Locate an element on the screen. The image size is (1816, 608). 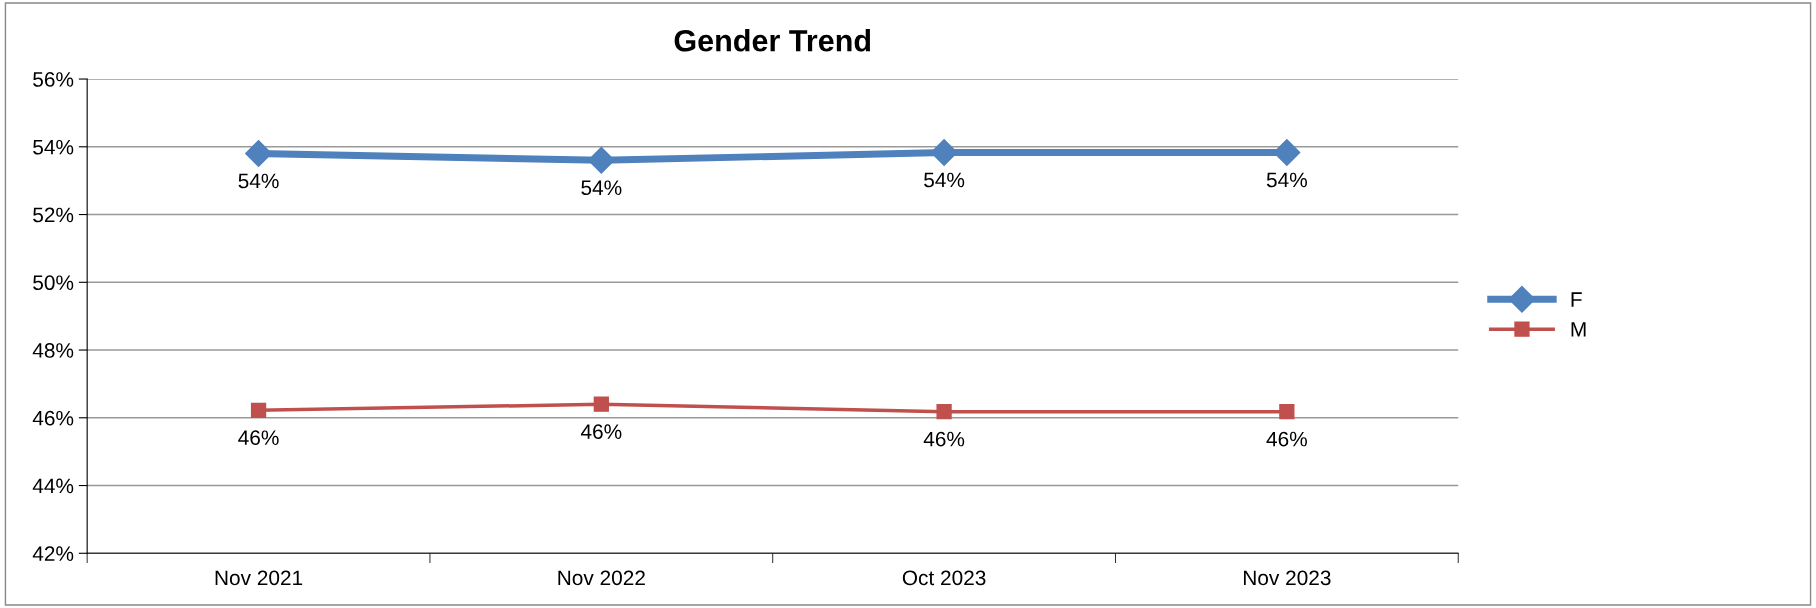
x-tick-label: Oct 2023 is located at coordinates (944, 578).